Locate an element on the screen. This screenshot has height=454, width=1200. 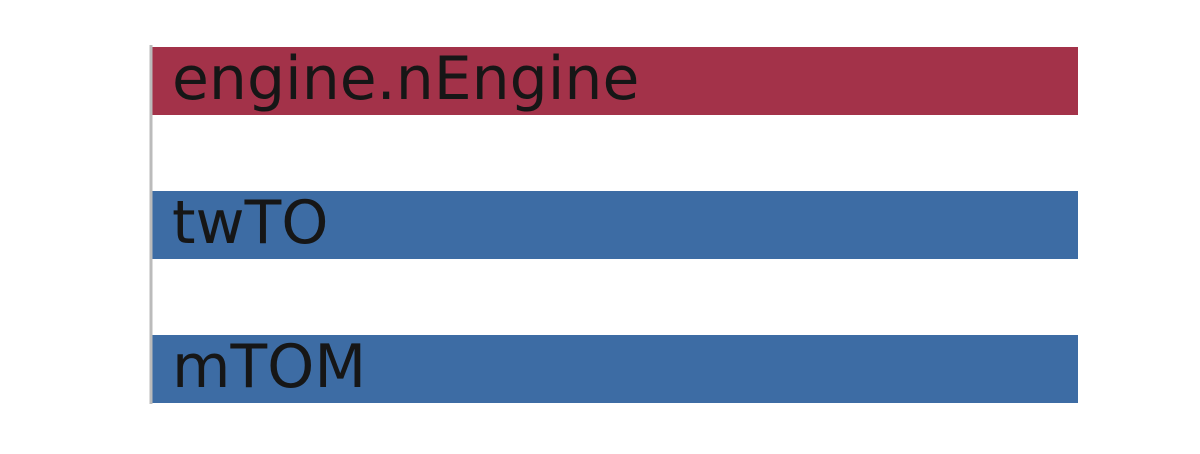
bar-label-2: mTOM is located at coordinates (269, 367).